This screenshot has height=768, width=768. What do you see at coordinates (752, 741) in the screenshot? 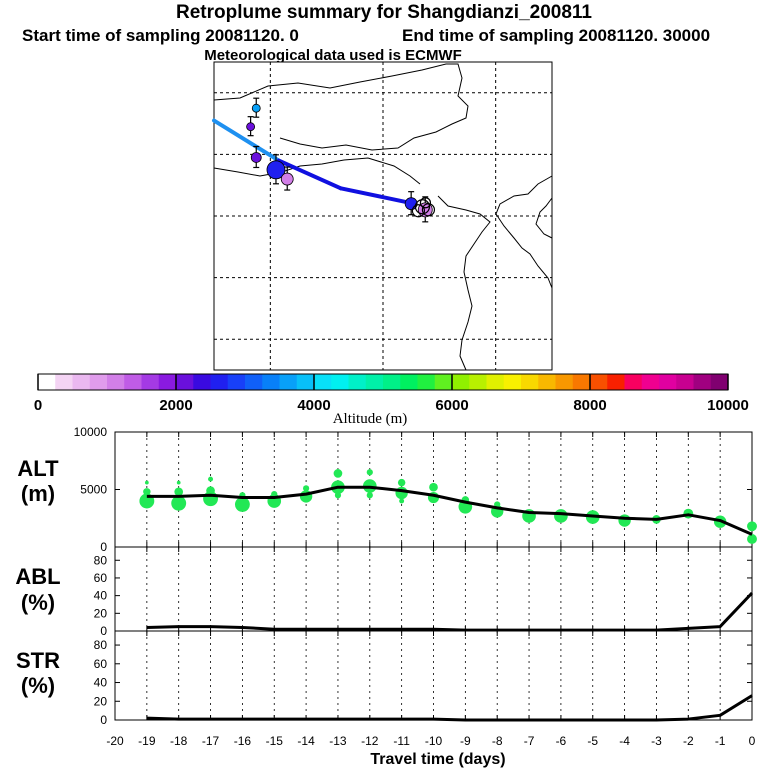
I see `x-tick-label: 0` at bounding box center [752, 741].